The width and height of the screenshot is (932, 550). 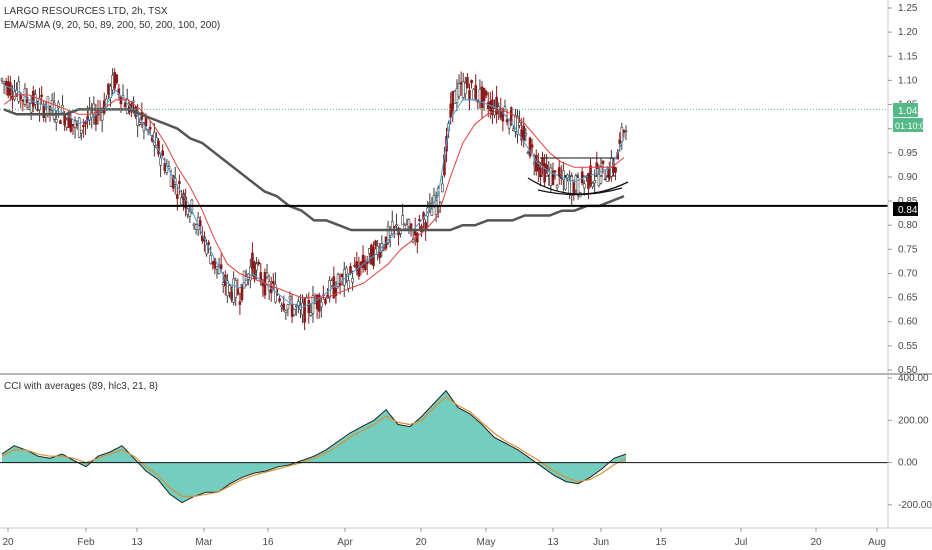 What do you see at coordinates (913, 378) in the screenshot?
I see `cci-tick-label: 400.00` at bounding box center [913, 378].